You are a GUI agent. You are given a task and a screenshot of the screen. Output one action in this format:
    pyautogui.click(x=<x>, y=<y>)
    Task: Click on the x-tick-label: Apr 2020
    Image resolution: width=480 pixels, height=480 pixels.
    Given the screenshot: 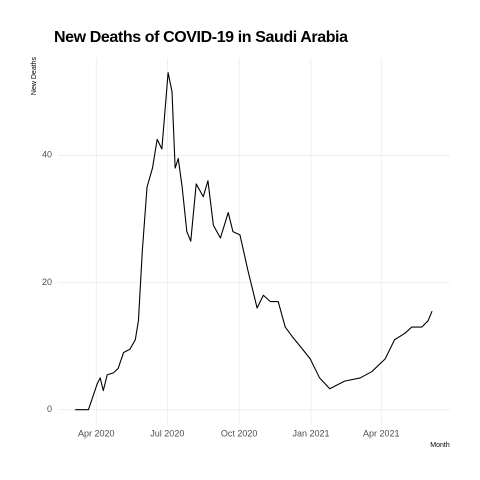 What is the action you would take?
    pyautogui.click(x=96, y=433)
    